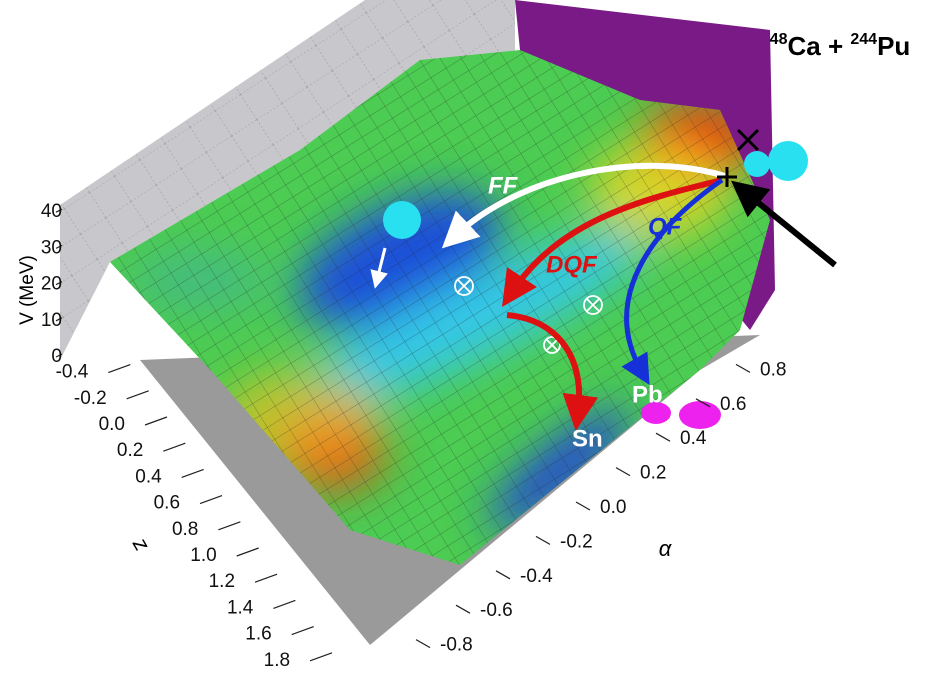  I want to click on alpha-tick-label: -0.8, so click(456, 645).